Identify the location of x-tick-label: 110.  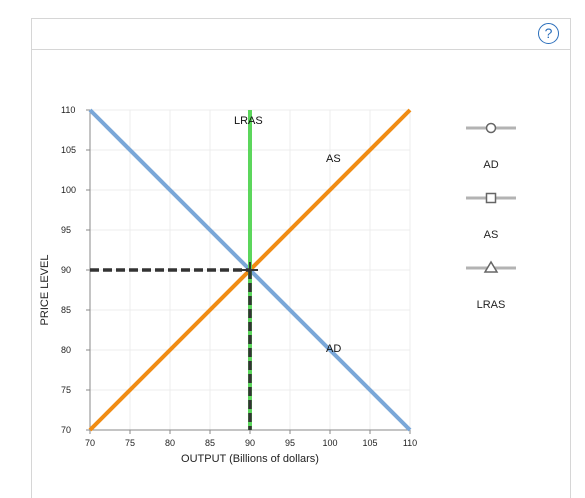
(410, 443).